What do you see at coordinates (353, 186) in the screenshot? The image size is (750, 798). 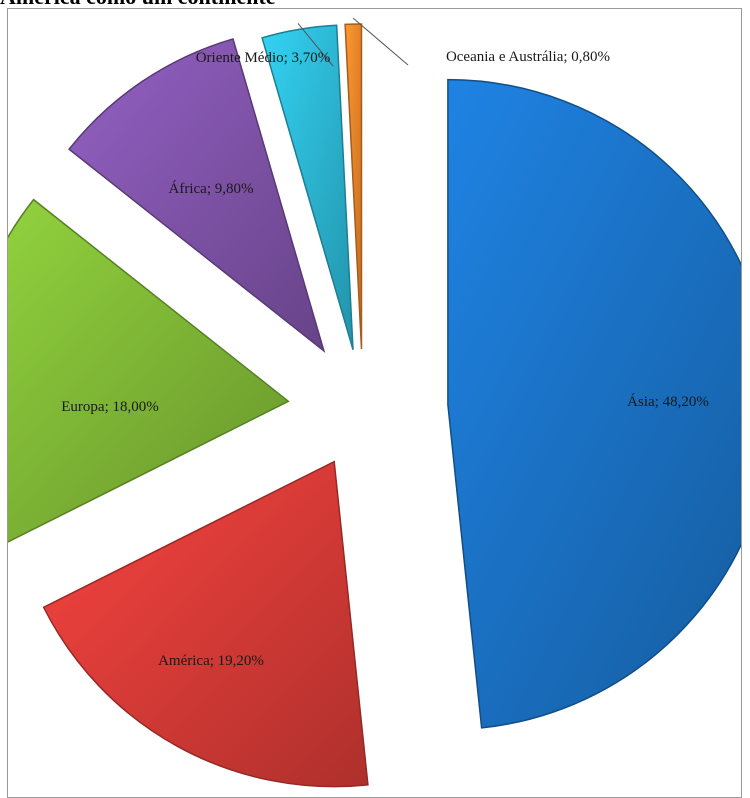 I see `pie-slice-oceania-australia` at bounding box center [353, 186].